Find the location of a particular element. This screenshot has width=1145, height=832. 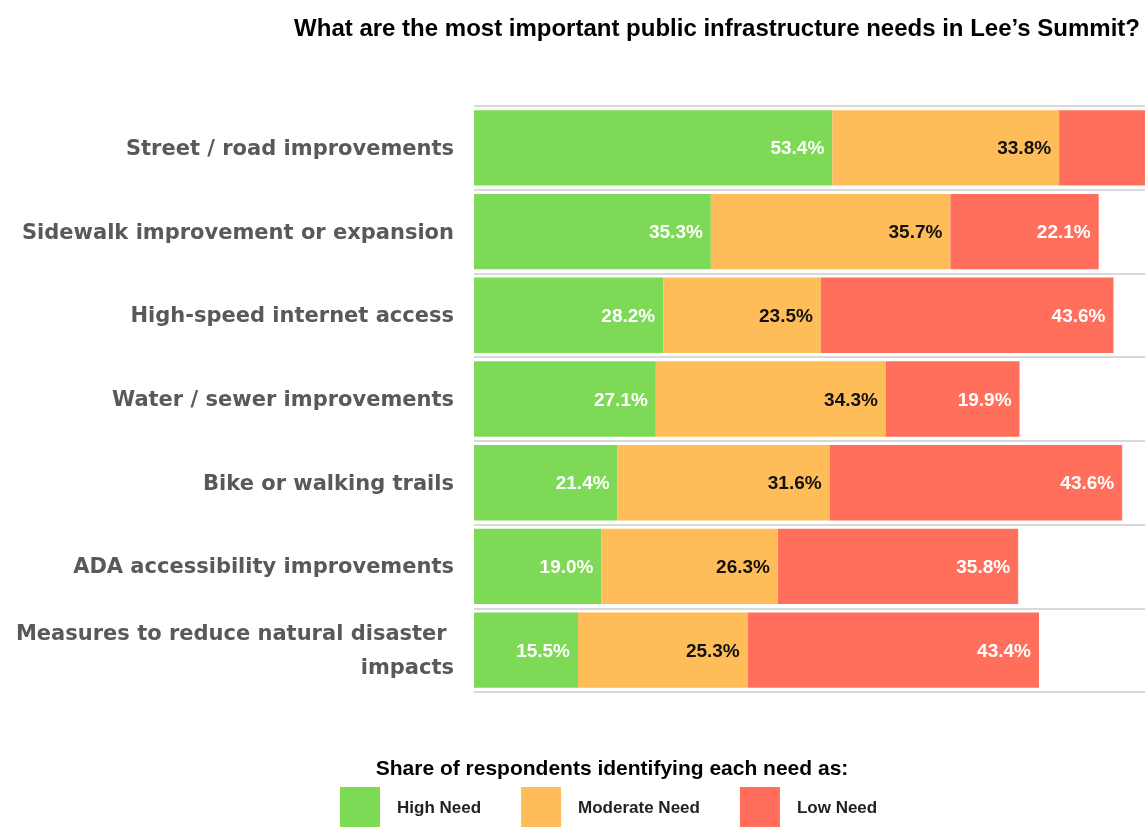

data-label: 35.8% is located at coordinates (983, 566).